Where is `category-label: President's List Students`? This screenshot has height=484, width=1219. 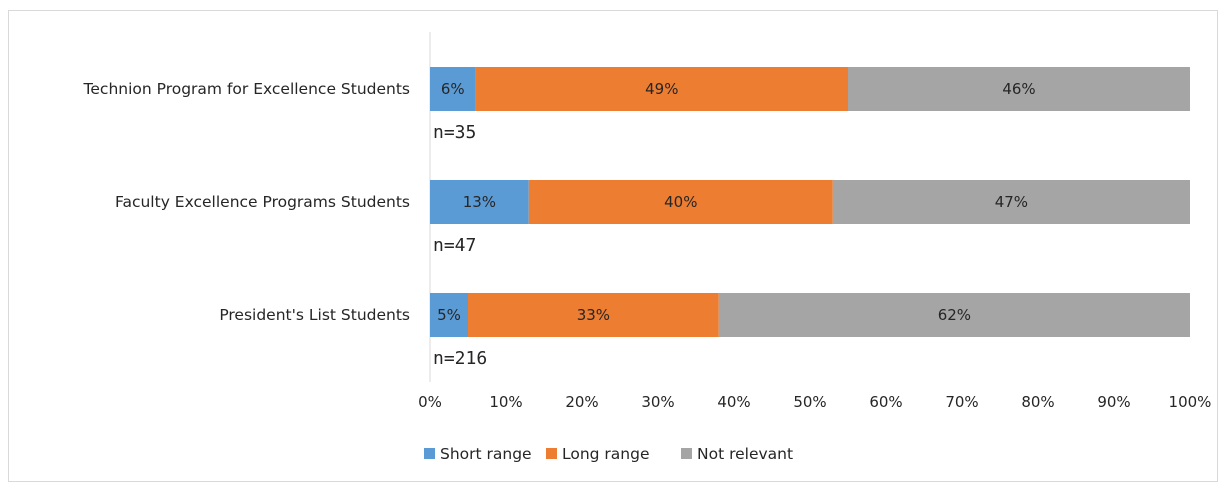 category-label: President's List Students is located at coordinates (314, 315).